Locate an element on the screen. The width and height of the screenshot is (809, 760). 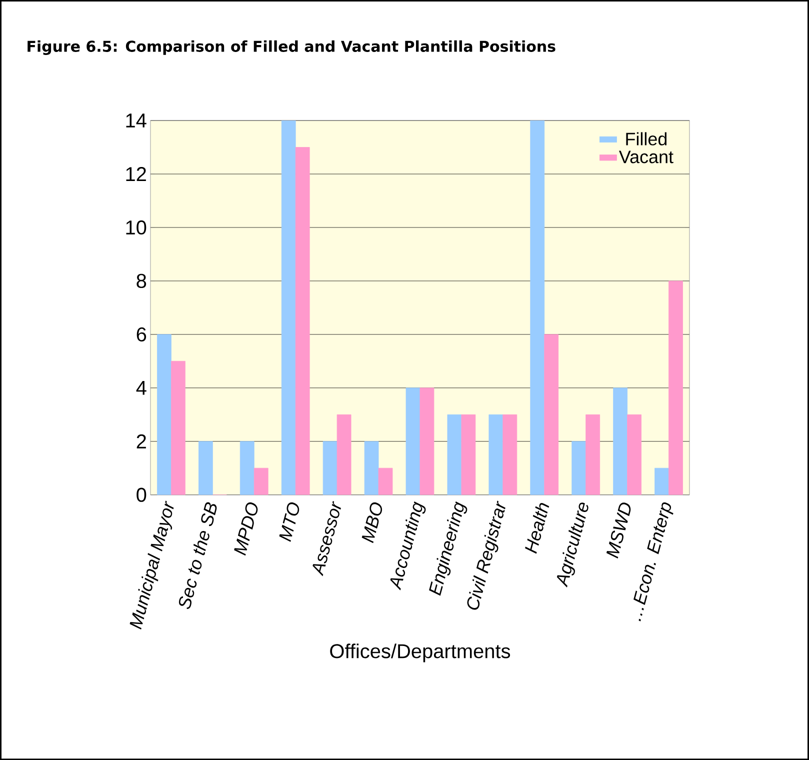
y-tick-label: 4 is located at coordinates (141, 387).